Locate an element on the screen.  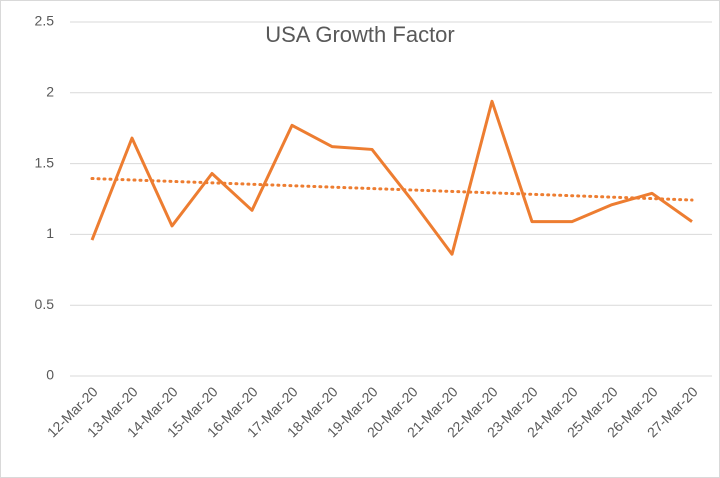
trendline is located at coordinates (392, 189).